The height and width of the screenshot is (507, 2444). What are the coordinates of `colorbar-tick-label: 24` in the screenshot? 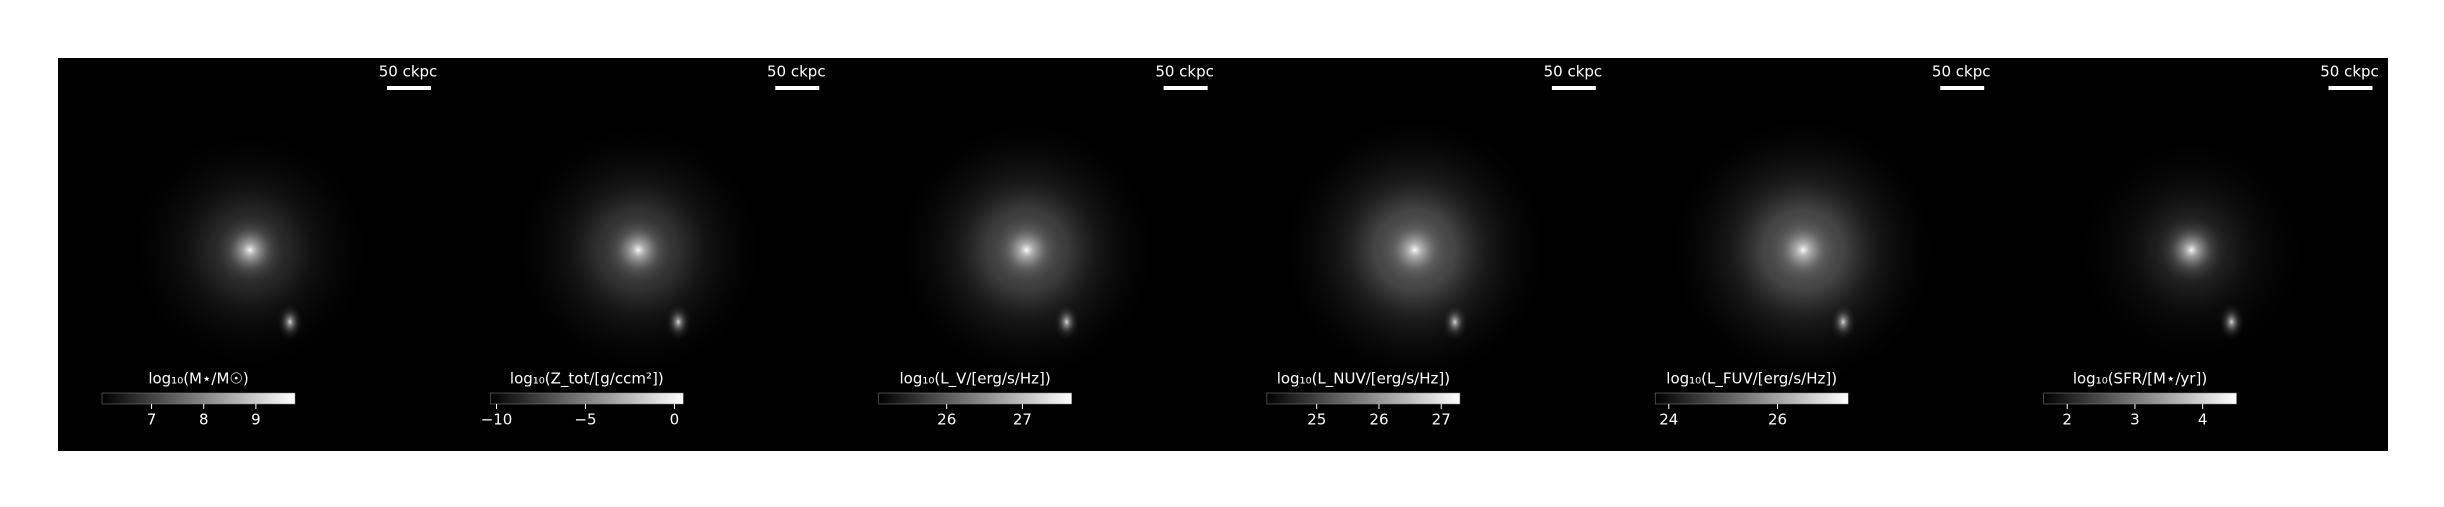 It's located at (1668, 420).